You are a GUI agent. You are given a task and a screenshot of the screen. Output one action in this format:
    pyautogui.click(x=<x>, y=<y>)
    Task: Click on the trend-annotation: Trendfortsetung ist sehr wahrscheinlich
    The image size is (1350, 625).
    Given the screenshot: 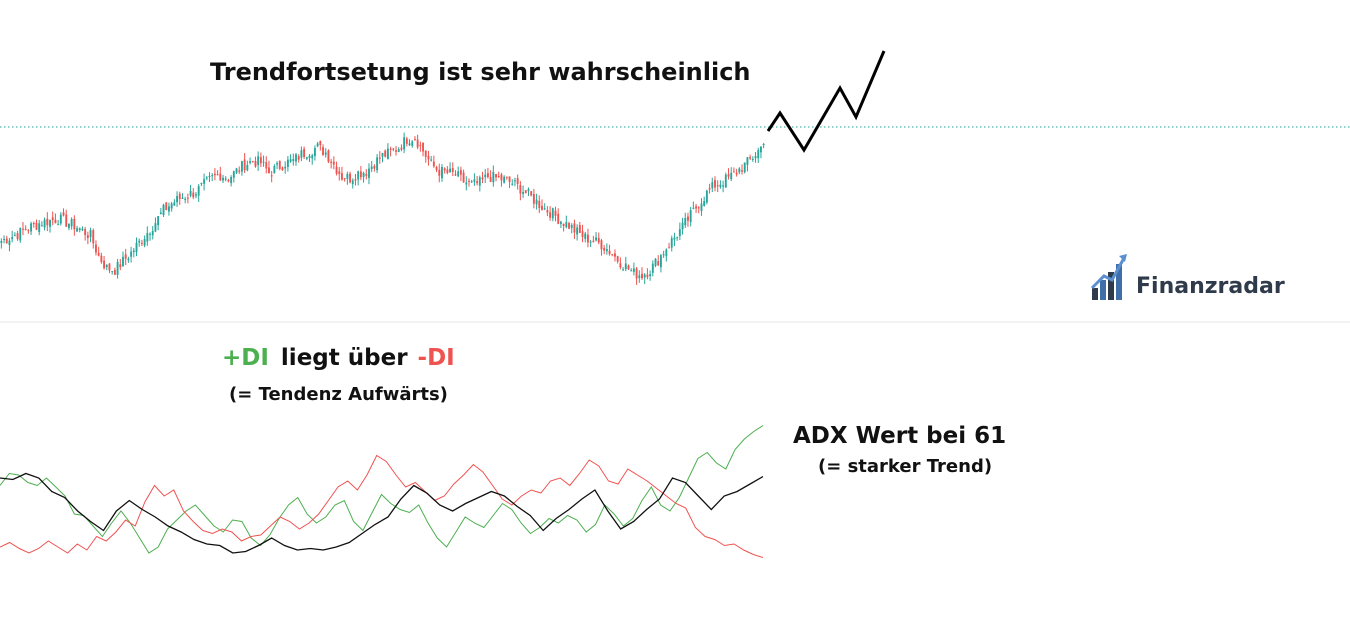 What is the action you would take?
    pyautogui.click(x=480, y=72)
    